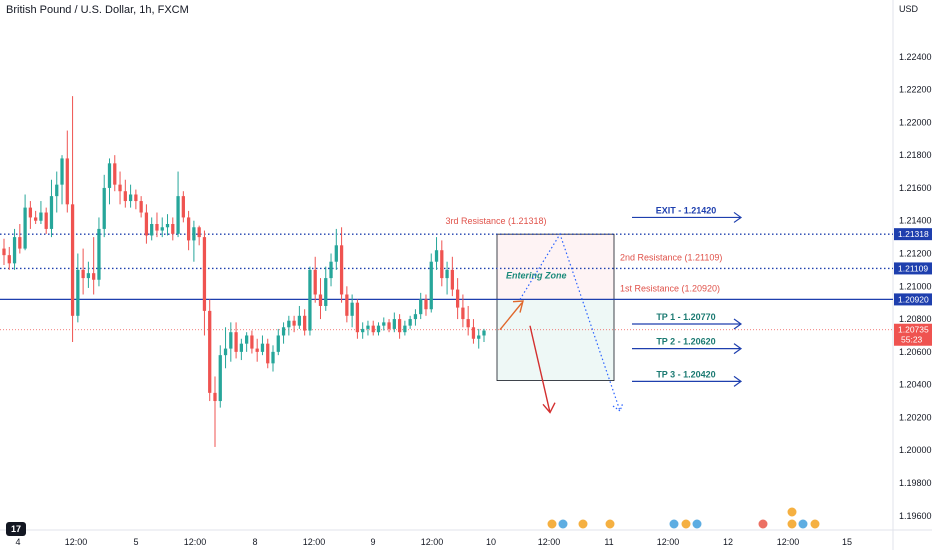  What do you see at coordinates (738, 381) in the screenshot?
I see `tp3-arrow-head` at bounding box center [738, 381].